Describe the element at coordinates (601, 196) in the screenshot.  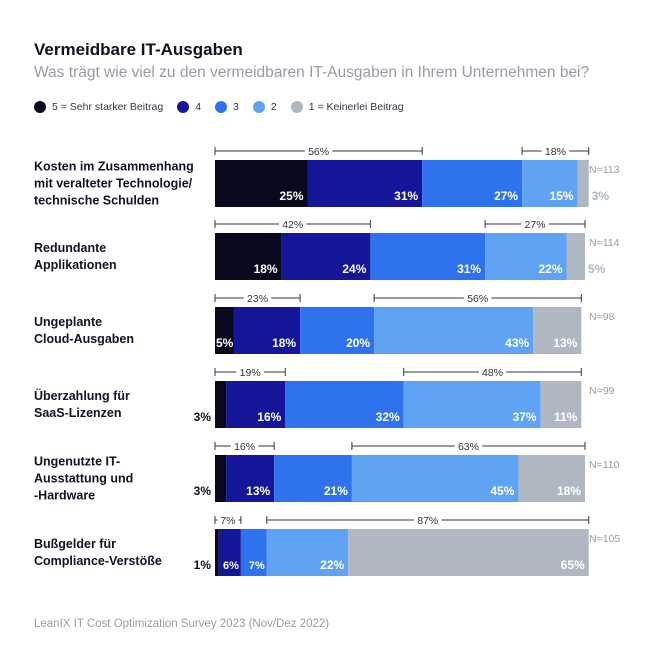
I see `value-label: 3%` at that location.